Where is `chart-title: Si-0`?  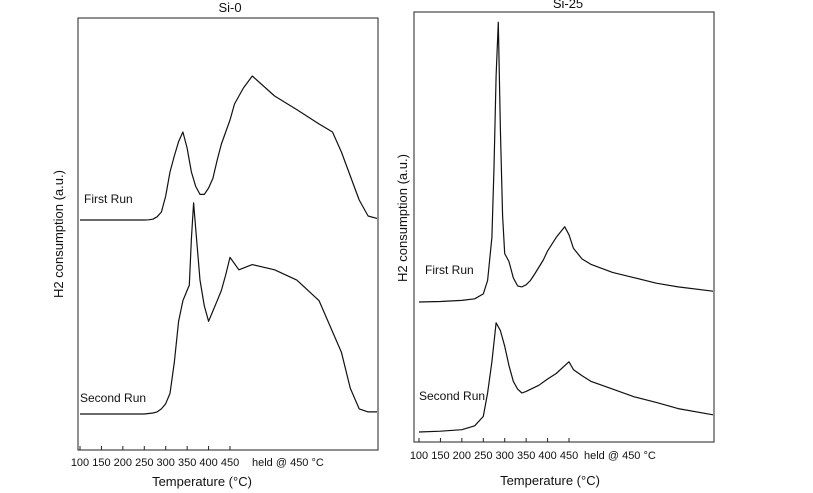
chart-title: Si-0 is located at coordinates (229, 7).